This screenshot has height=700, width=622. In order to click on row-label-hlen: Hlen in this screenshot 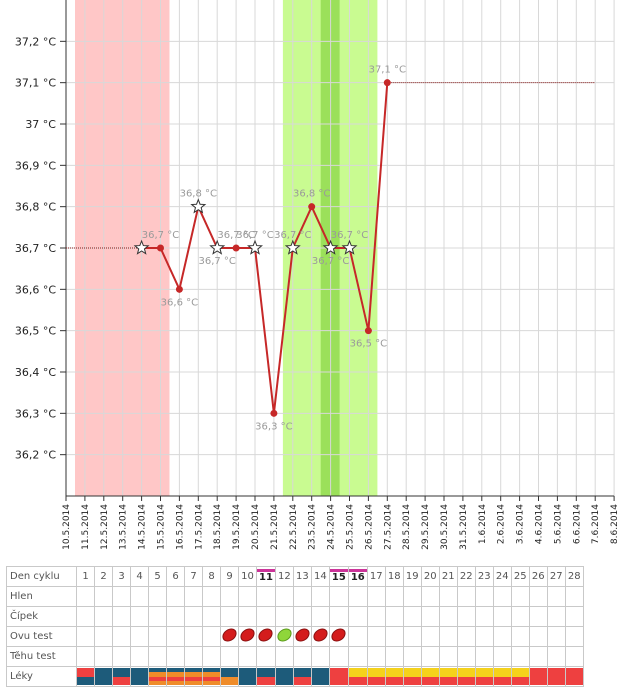, I will do `click(41, 596)`.